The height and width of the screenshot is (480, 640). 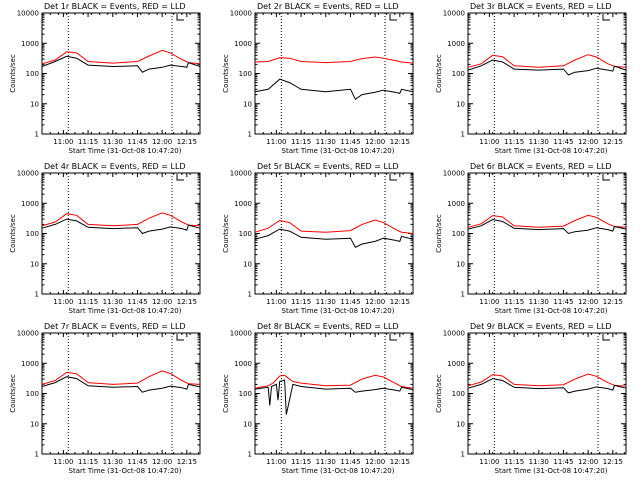 I want to click on chart-title: Det 4r BLACK = Events, RED = LLD, so click(x=115, y=166).